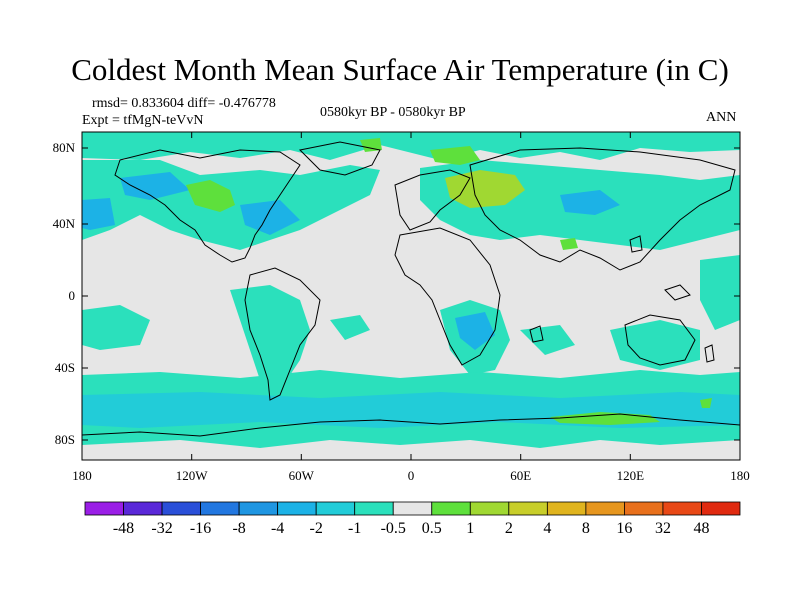  I want to click on colorbar-label: -4, so click(277, 528).